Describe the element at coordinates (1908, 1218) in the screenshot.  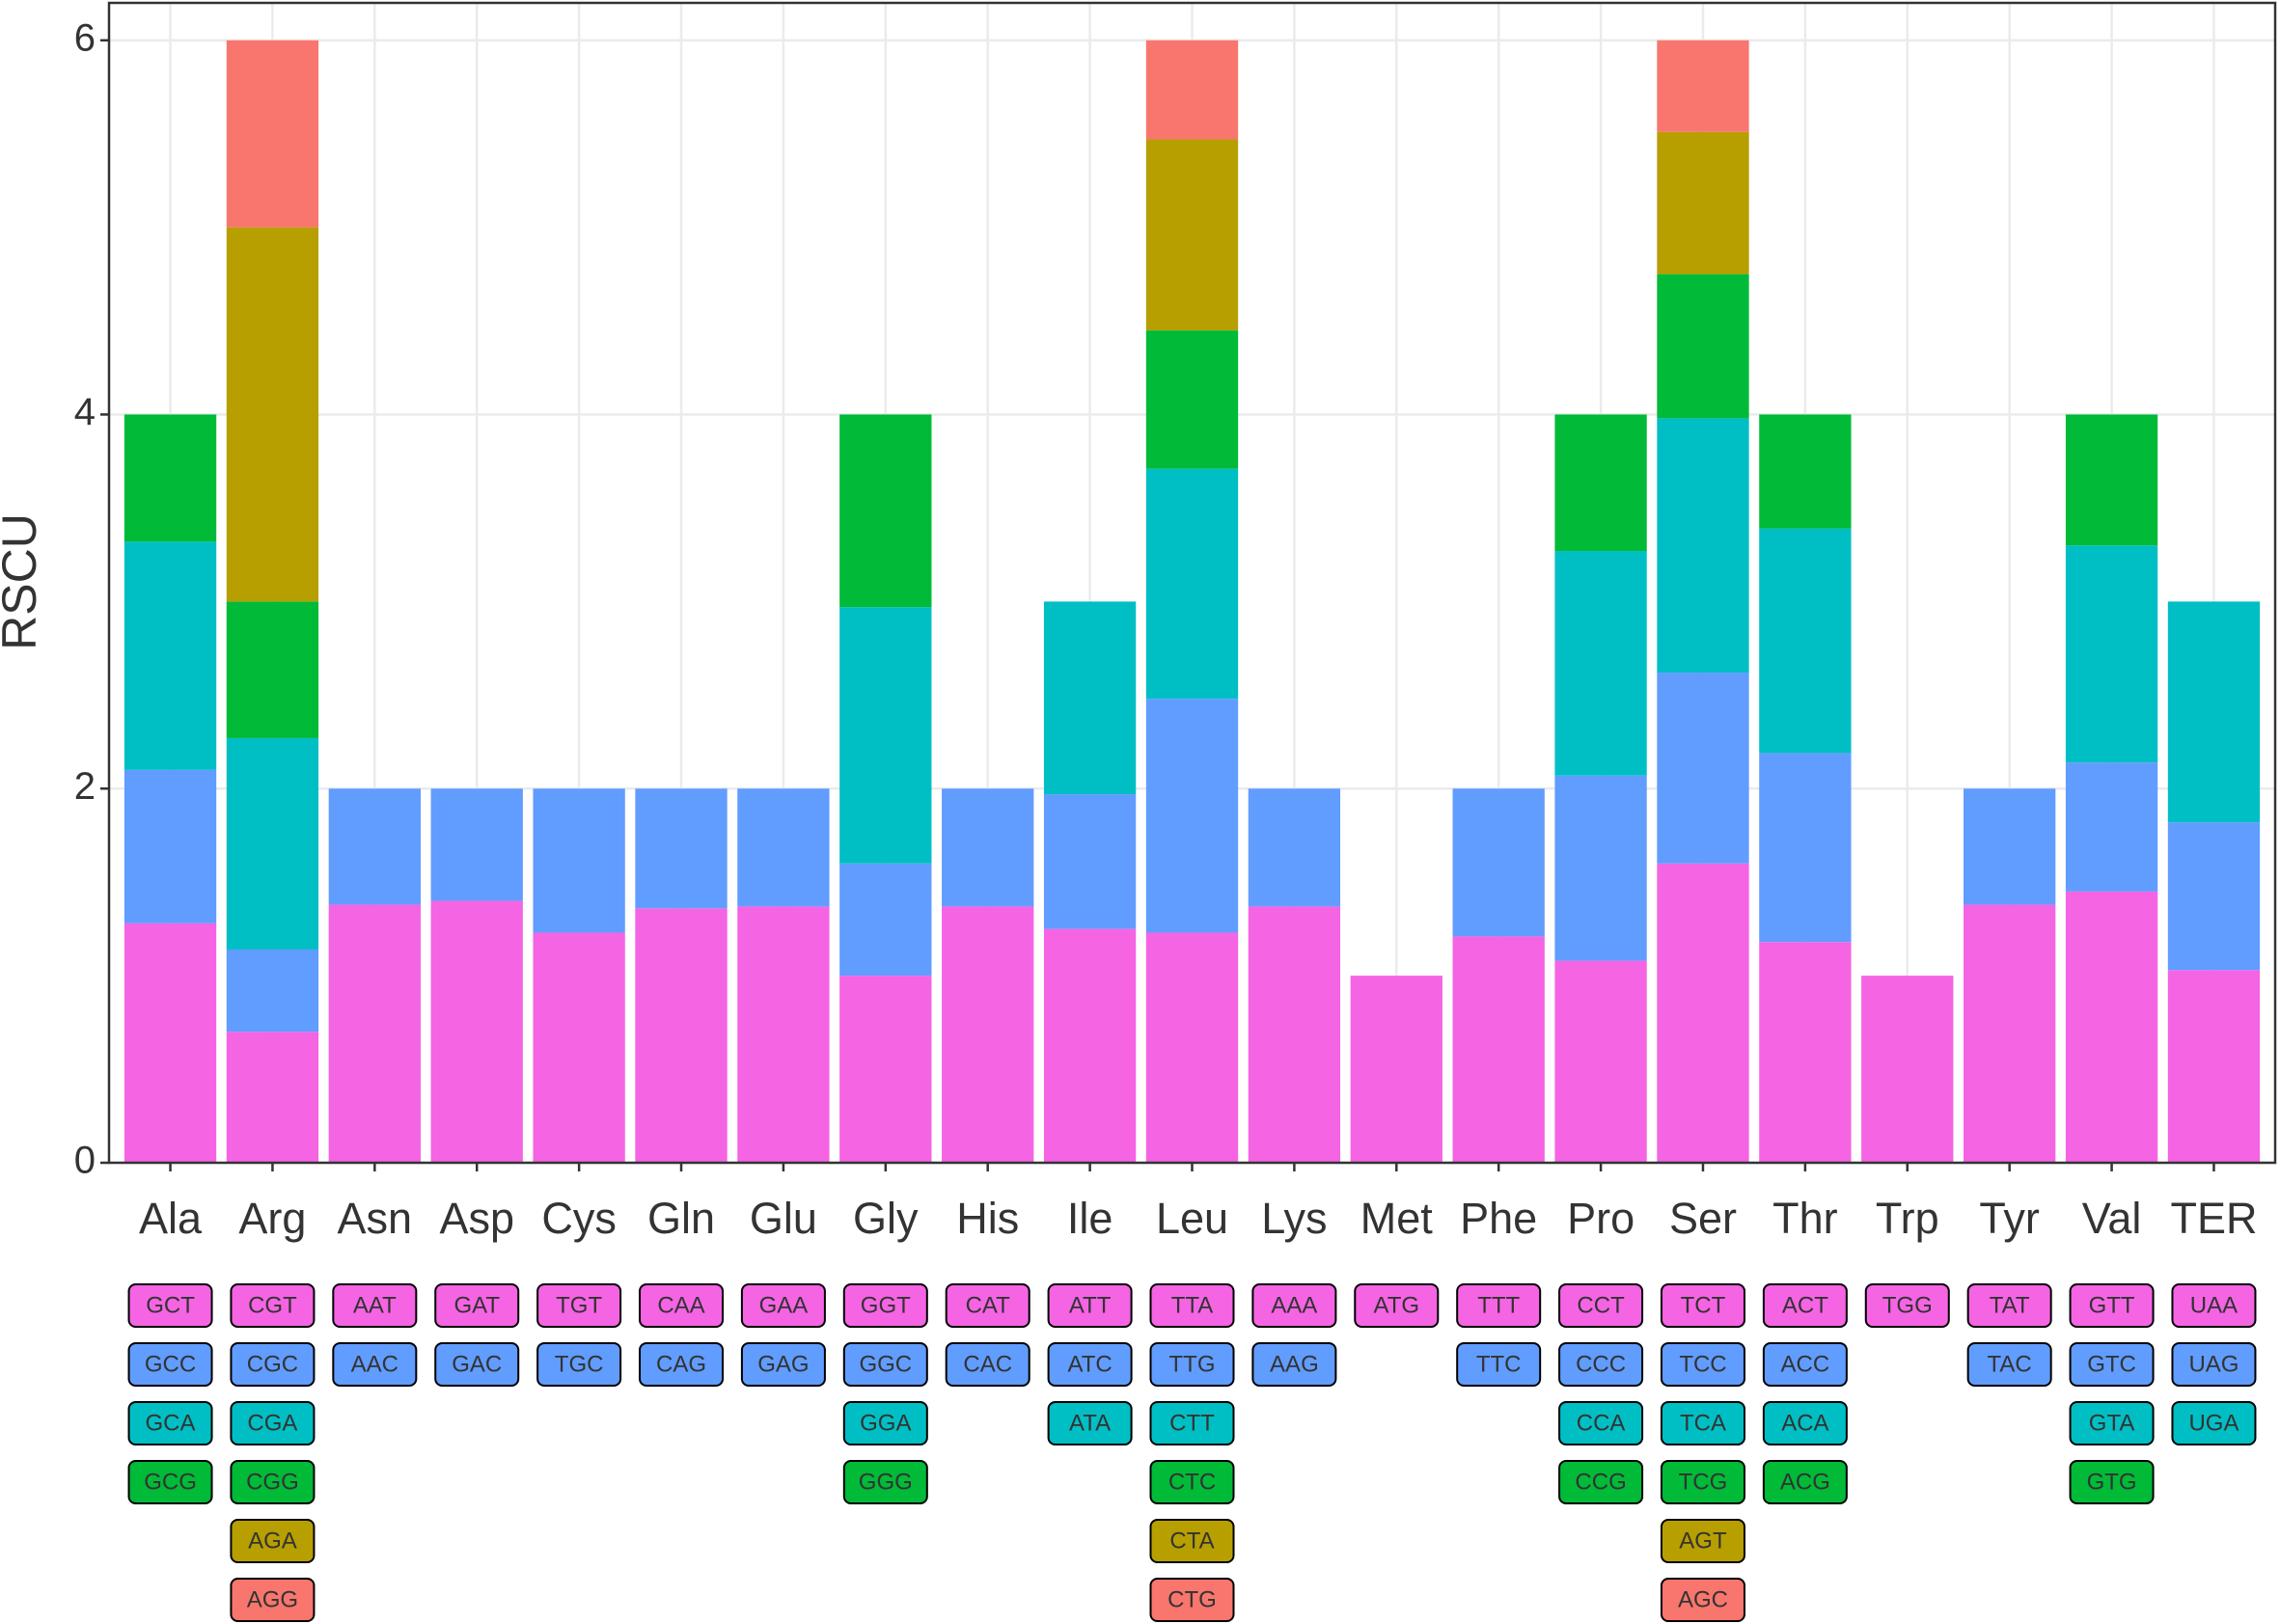
I see `x-tick-label: Trp` at that location.